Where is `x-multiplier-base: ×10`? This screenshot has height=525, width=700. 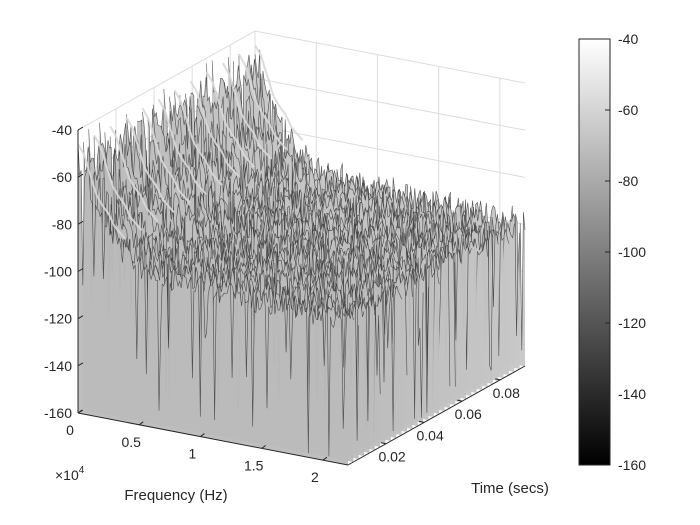
x-multiplier-base: ×10 is located at coordinates (67, 475).